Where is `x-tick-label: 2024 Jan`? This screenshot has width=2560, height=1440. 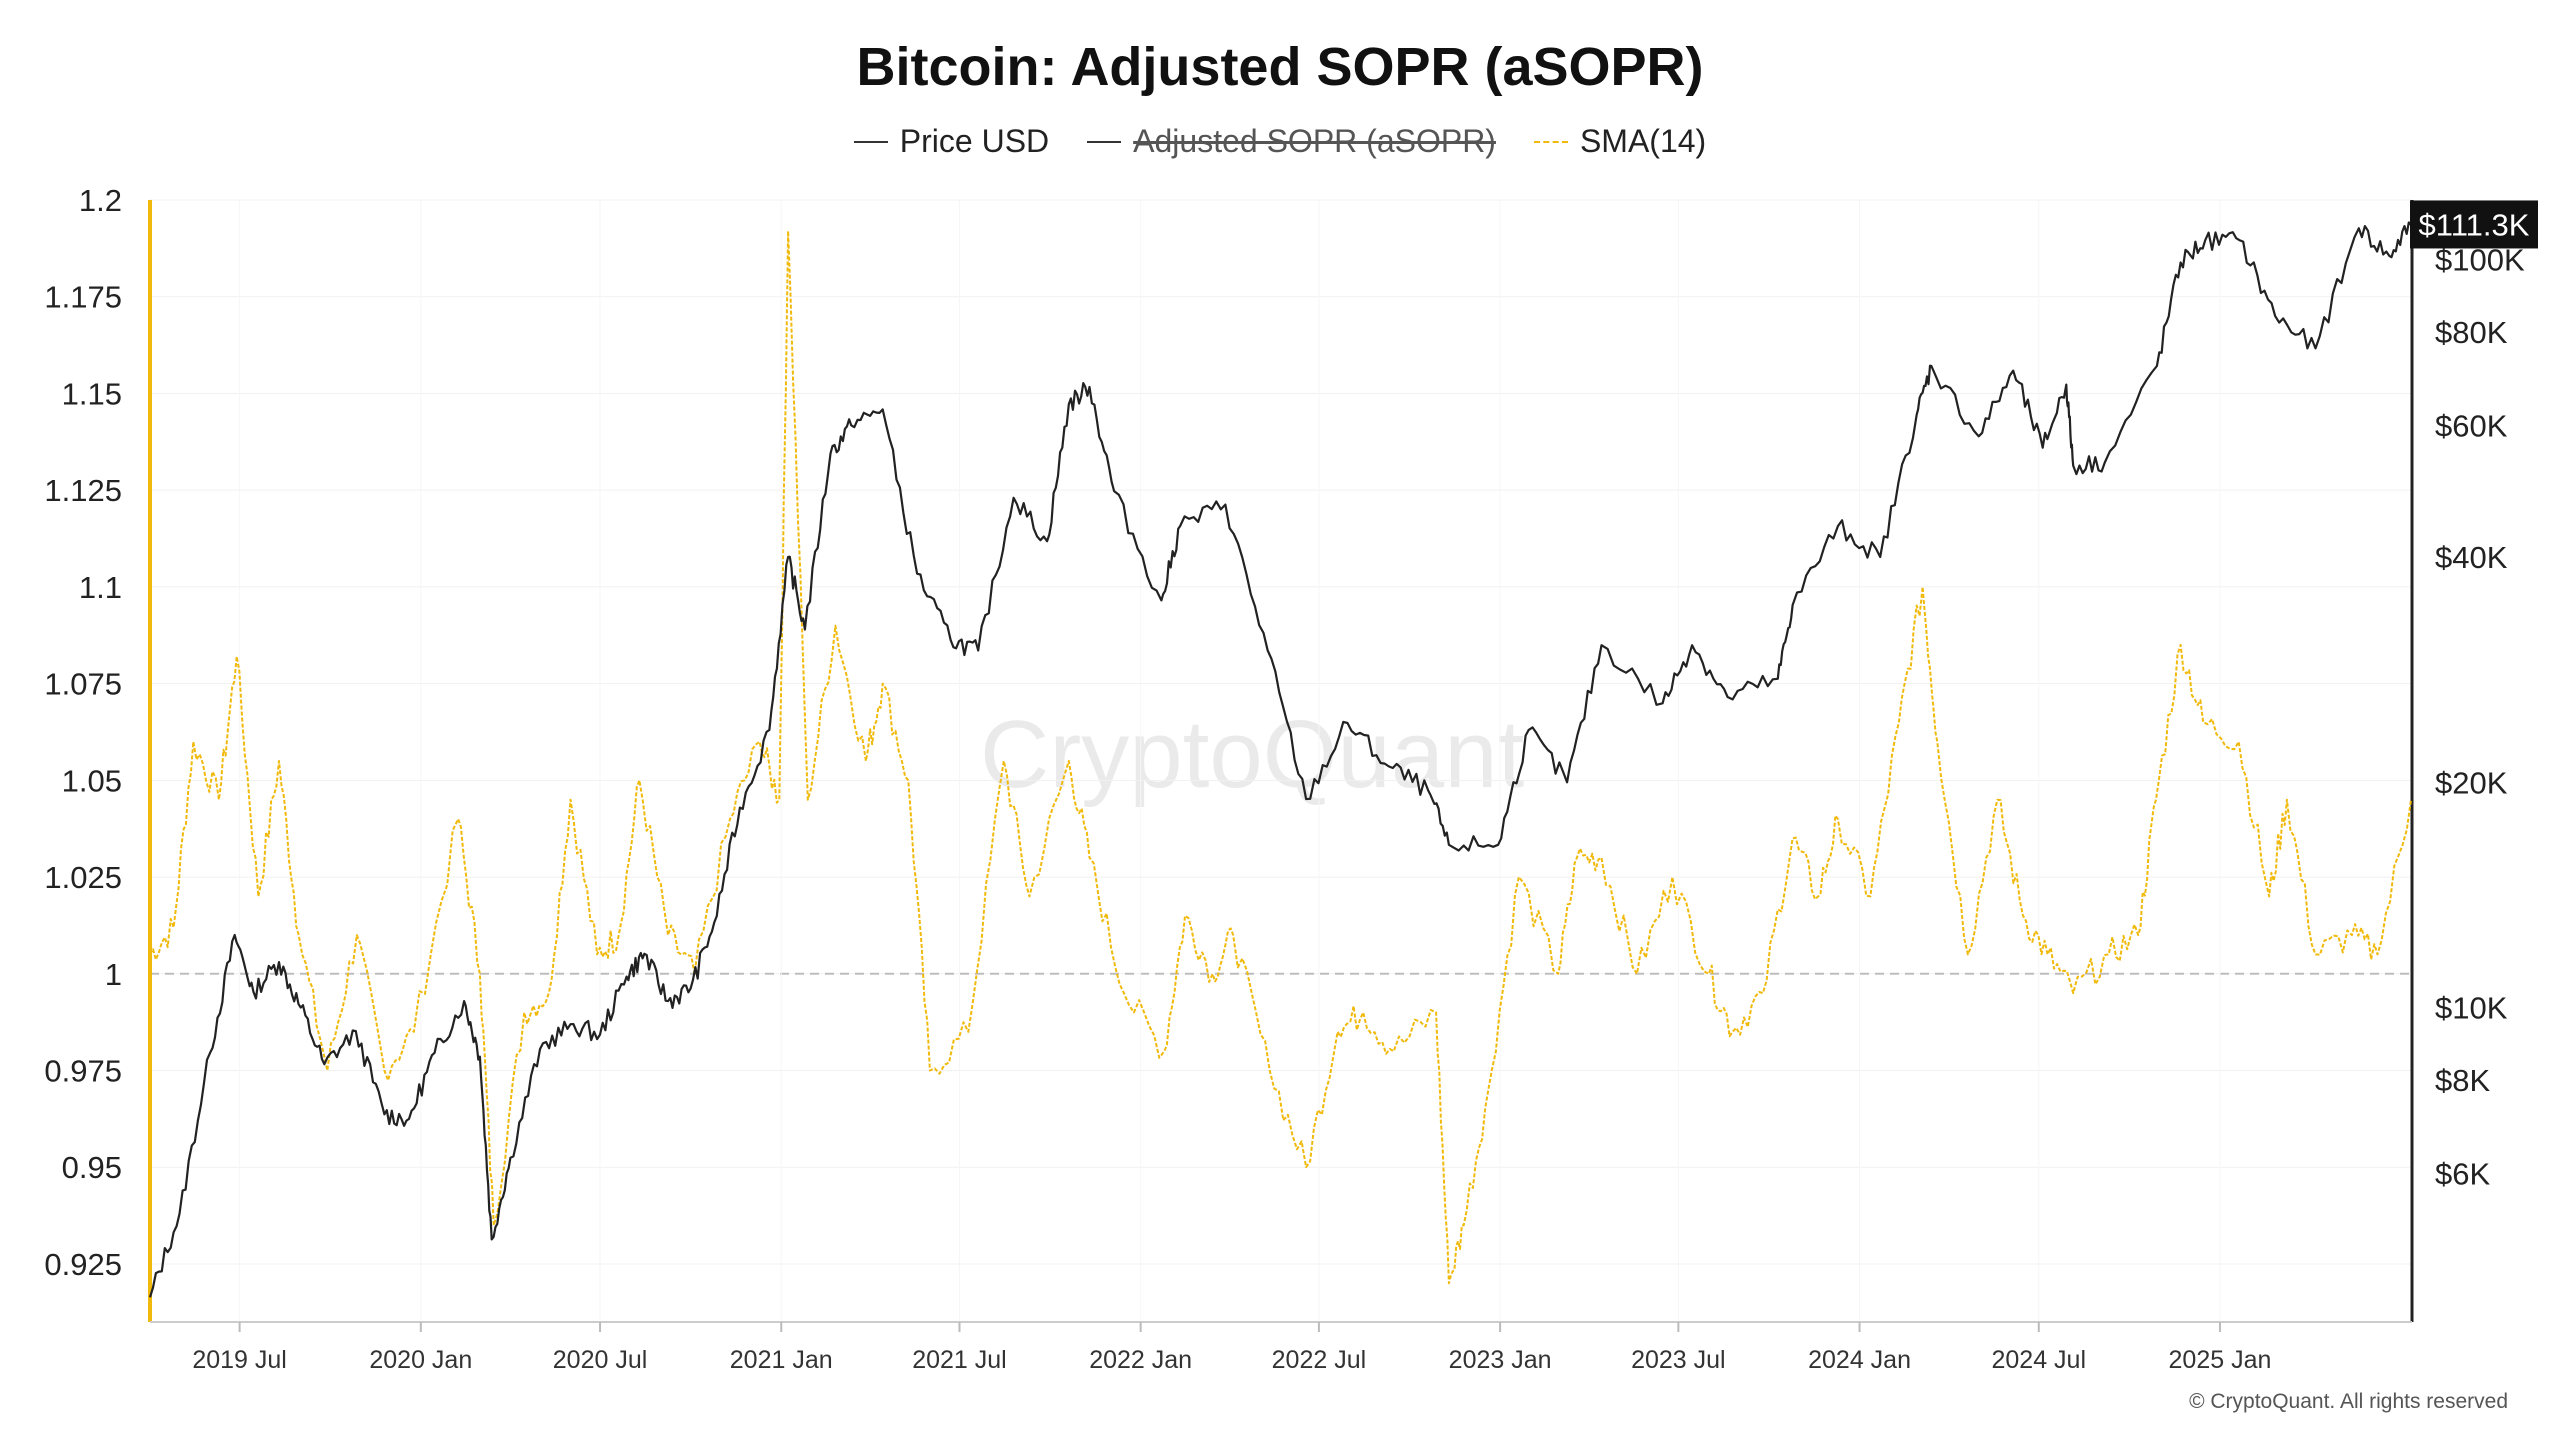 x-tick-label: 2024 Jan is located at coordinates (1859, 1360).